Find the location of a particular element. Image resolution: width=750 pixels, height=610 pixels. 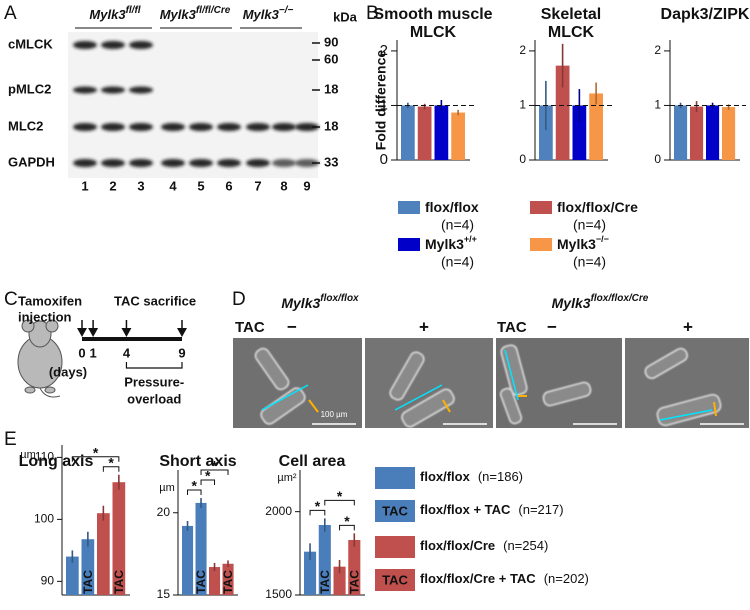

mw-marker: 90 is located at coordinates (331, 41).